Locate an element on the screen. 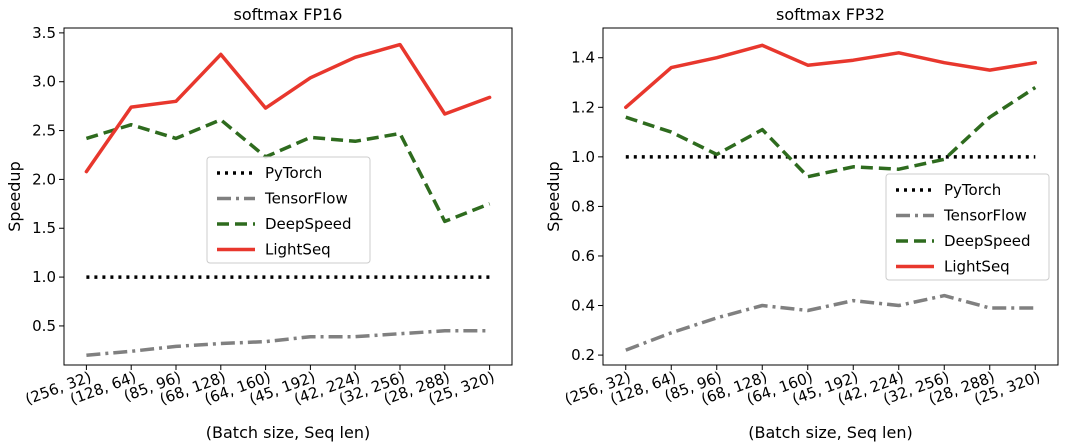 Image resolution: width=1080 pixels, height=445 pixels. y-tick-label: 1.5 is located at coordinates (44, 228).